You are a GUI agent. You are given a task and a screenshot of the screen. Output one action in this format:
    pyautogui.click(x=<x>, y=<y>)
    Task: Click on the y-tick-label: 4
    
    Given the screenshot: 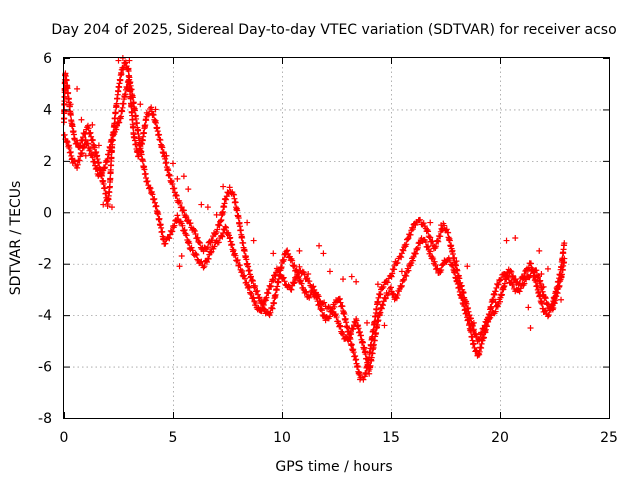 What is the action you would take?
    pyautogui.click(x=47, y=110)
    